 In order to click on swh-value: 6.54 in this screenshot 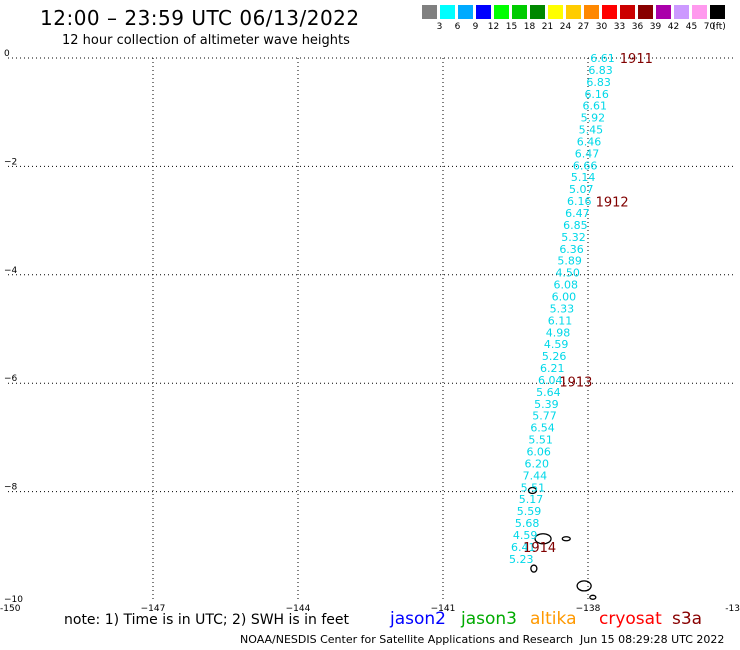, I will do `click(542, 428)`.